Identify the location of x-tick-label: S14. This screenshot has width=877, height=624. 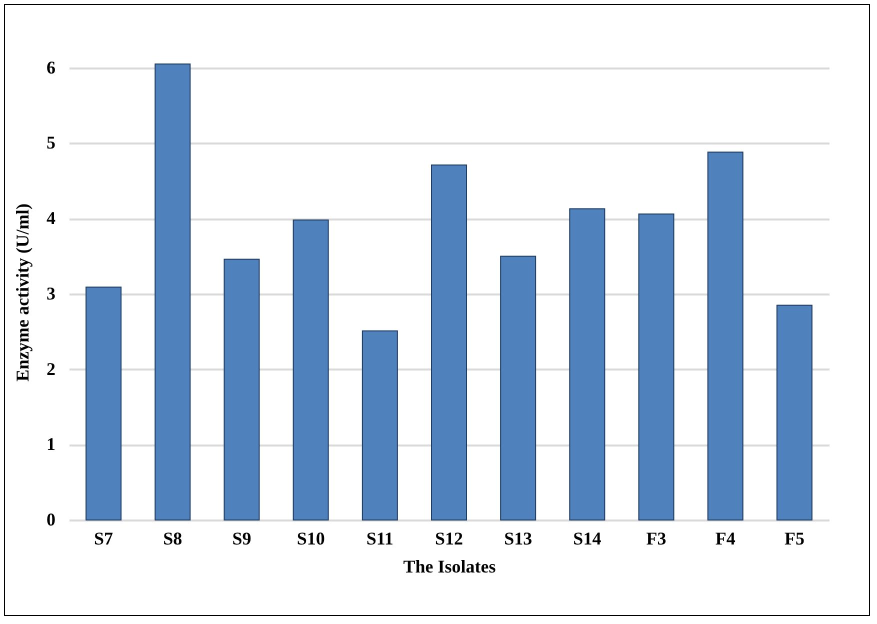
(587, 538).